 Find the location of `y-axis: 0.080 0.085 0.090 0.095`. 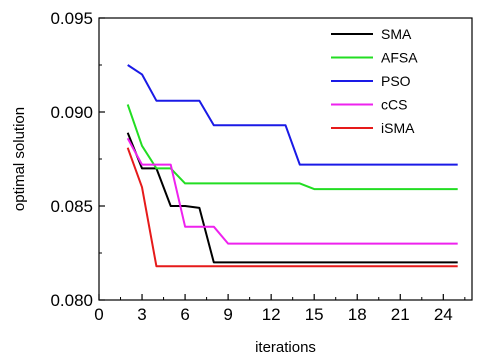

y-axis: 0.080 0.085 0.090 0.095 is located at coordinates (77, 159).